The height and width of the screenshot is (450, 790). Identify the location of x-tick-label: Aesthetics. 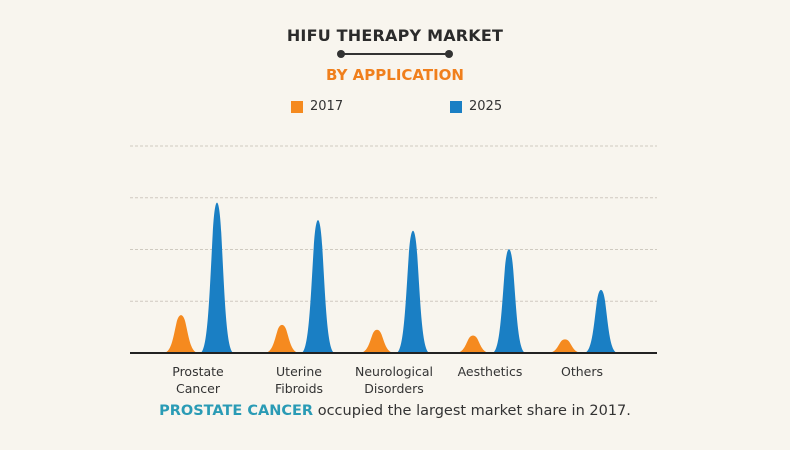
(490, 371).